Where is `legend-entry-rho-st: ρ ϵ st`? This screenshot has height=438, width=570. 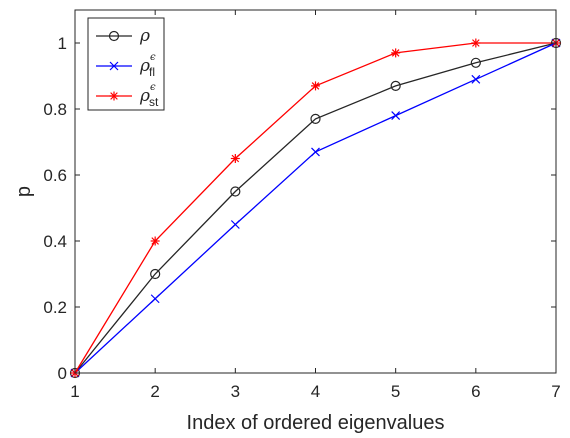 legend-entry-rho-st: ρ ϵ st is located at coordinates (127, 95).